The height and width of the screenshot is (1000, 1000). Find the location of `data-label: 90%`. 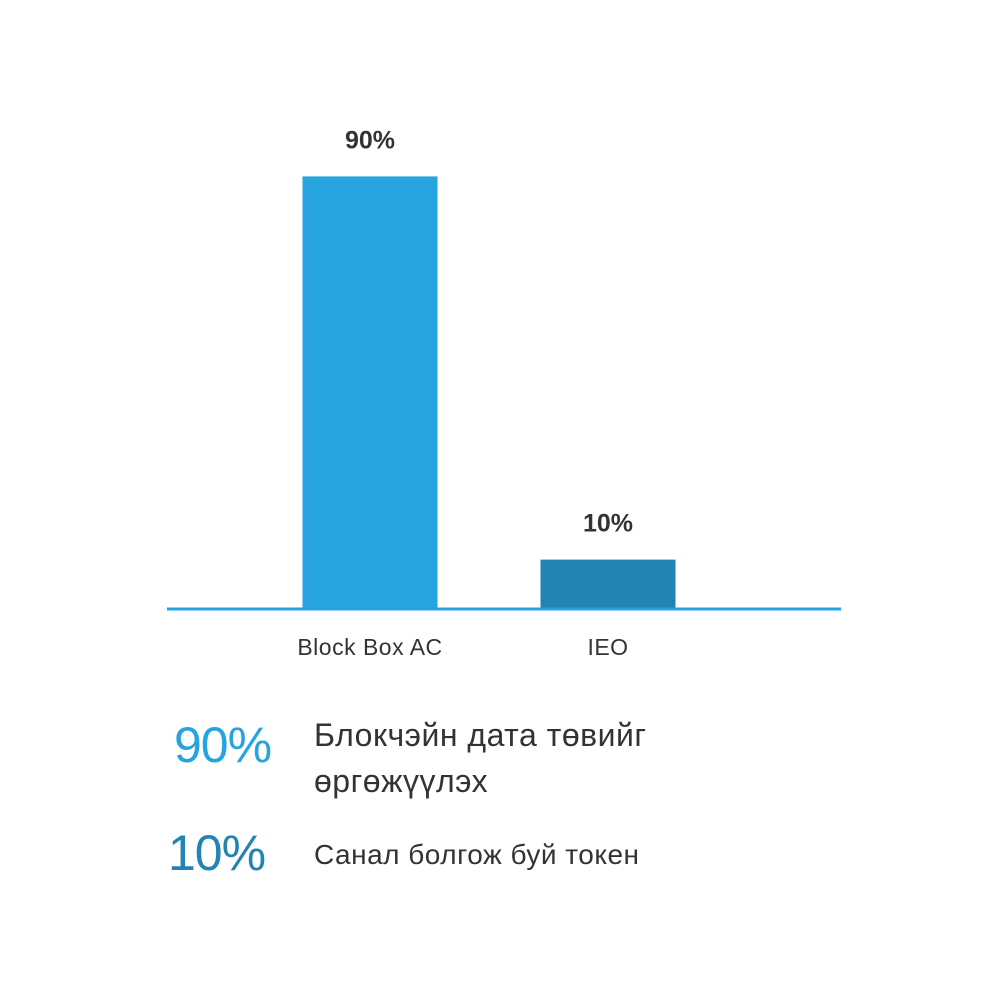

data-label: 90% is located at coordinates (370, 140).